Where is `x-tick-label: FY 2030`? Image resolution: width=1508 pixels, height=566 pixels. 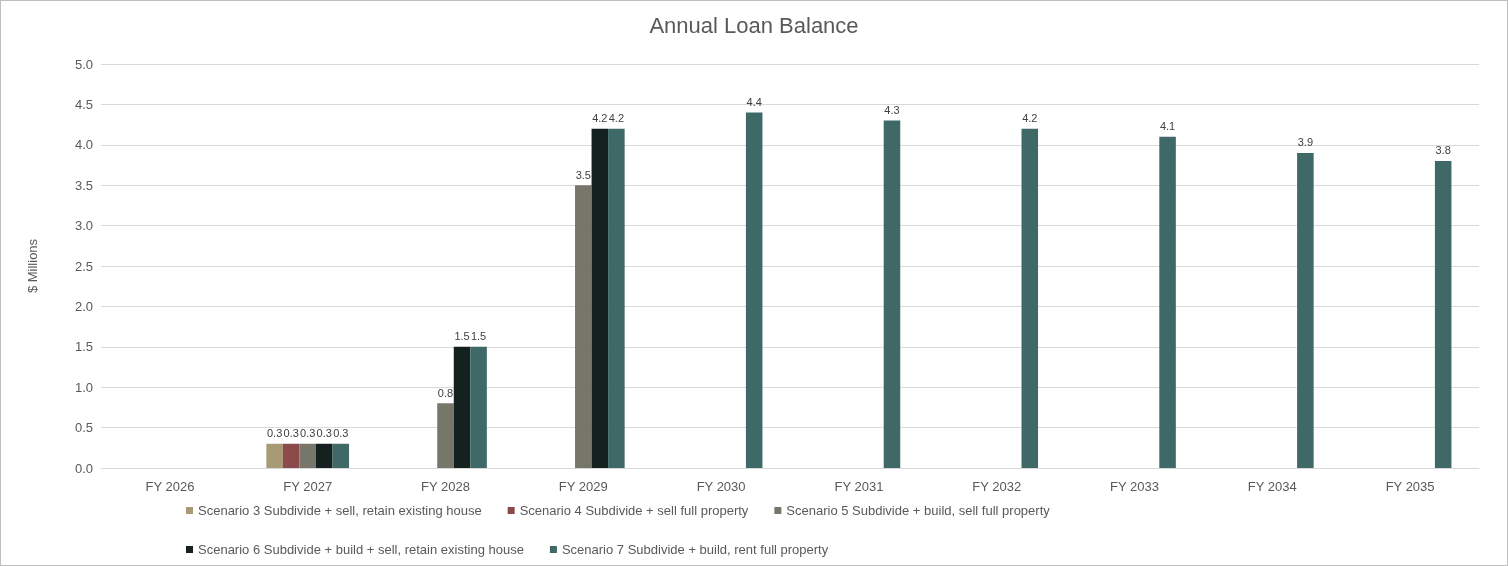 x-tick-label: FY 2030 is located at coordinates (721, 486).